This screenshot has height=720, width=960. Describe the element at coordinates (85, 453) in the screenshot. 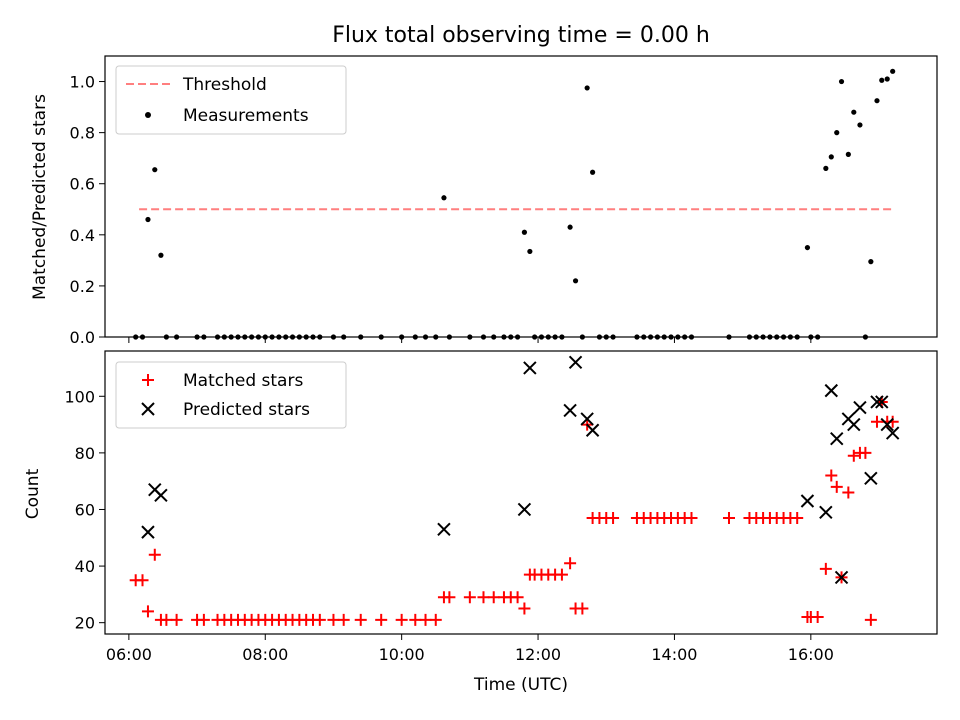

I see `bottom-y-tick-label: 80` at that location.